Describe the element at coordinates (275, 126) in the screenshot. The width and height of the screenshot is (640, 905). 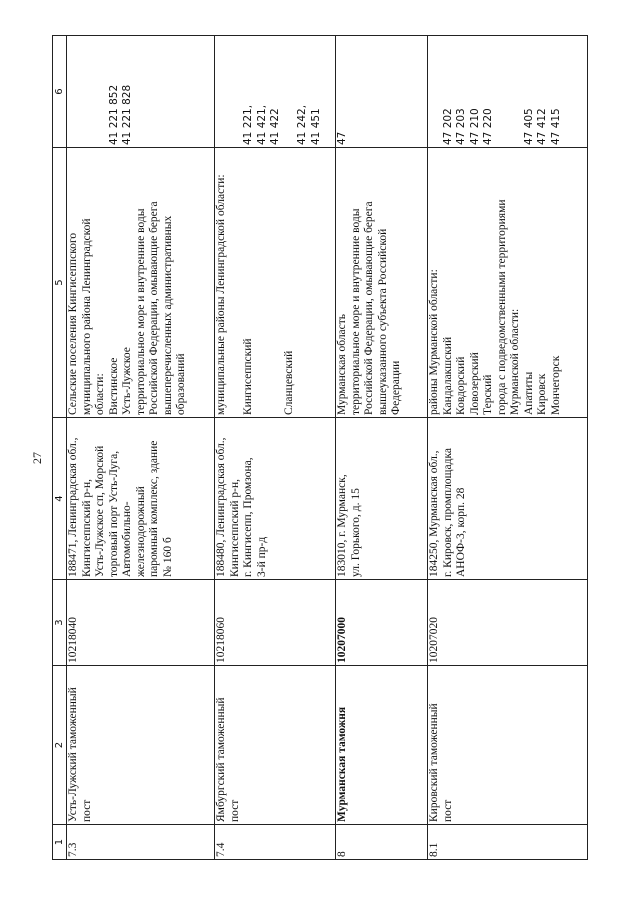
I see `okato-cell-line: 41 422` at that location.